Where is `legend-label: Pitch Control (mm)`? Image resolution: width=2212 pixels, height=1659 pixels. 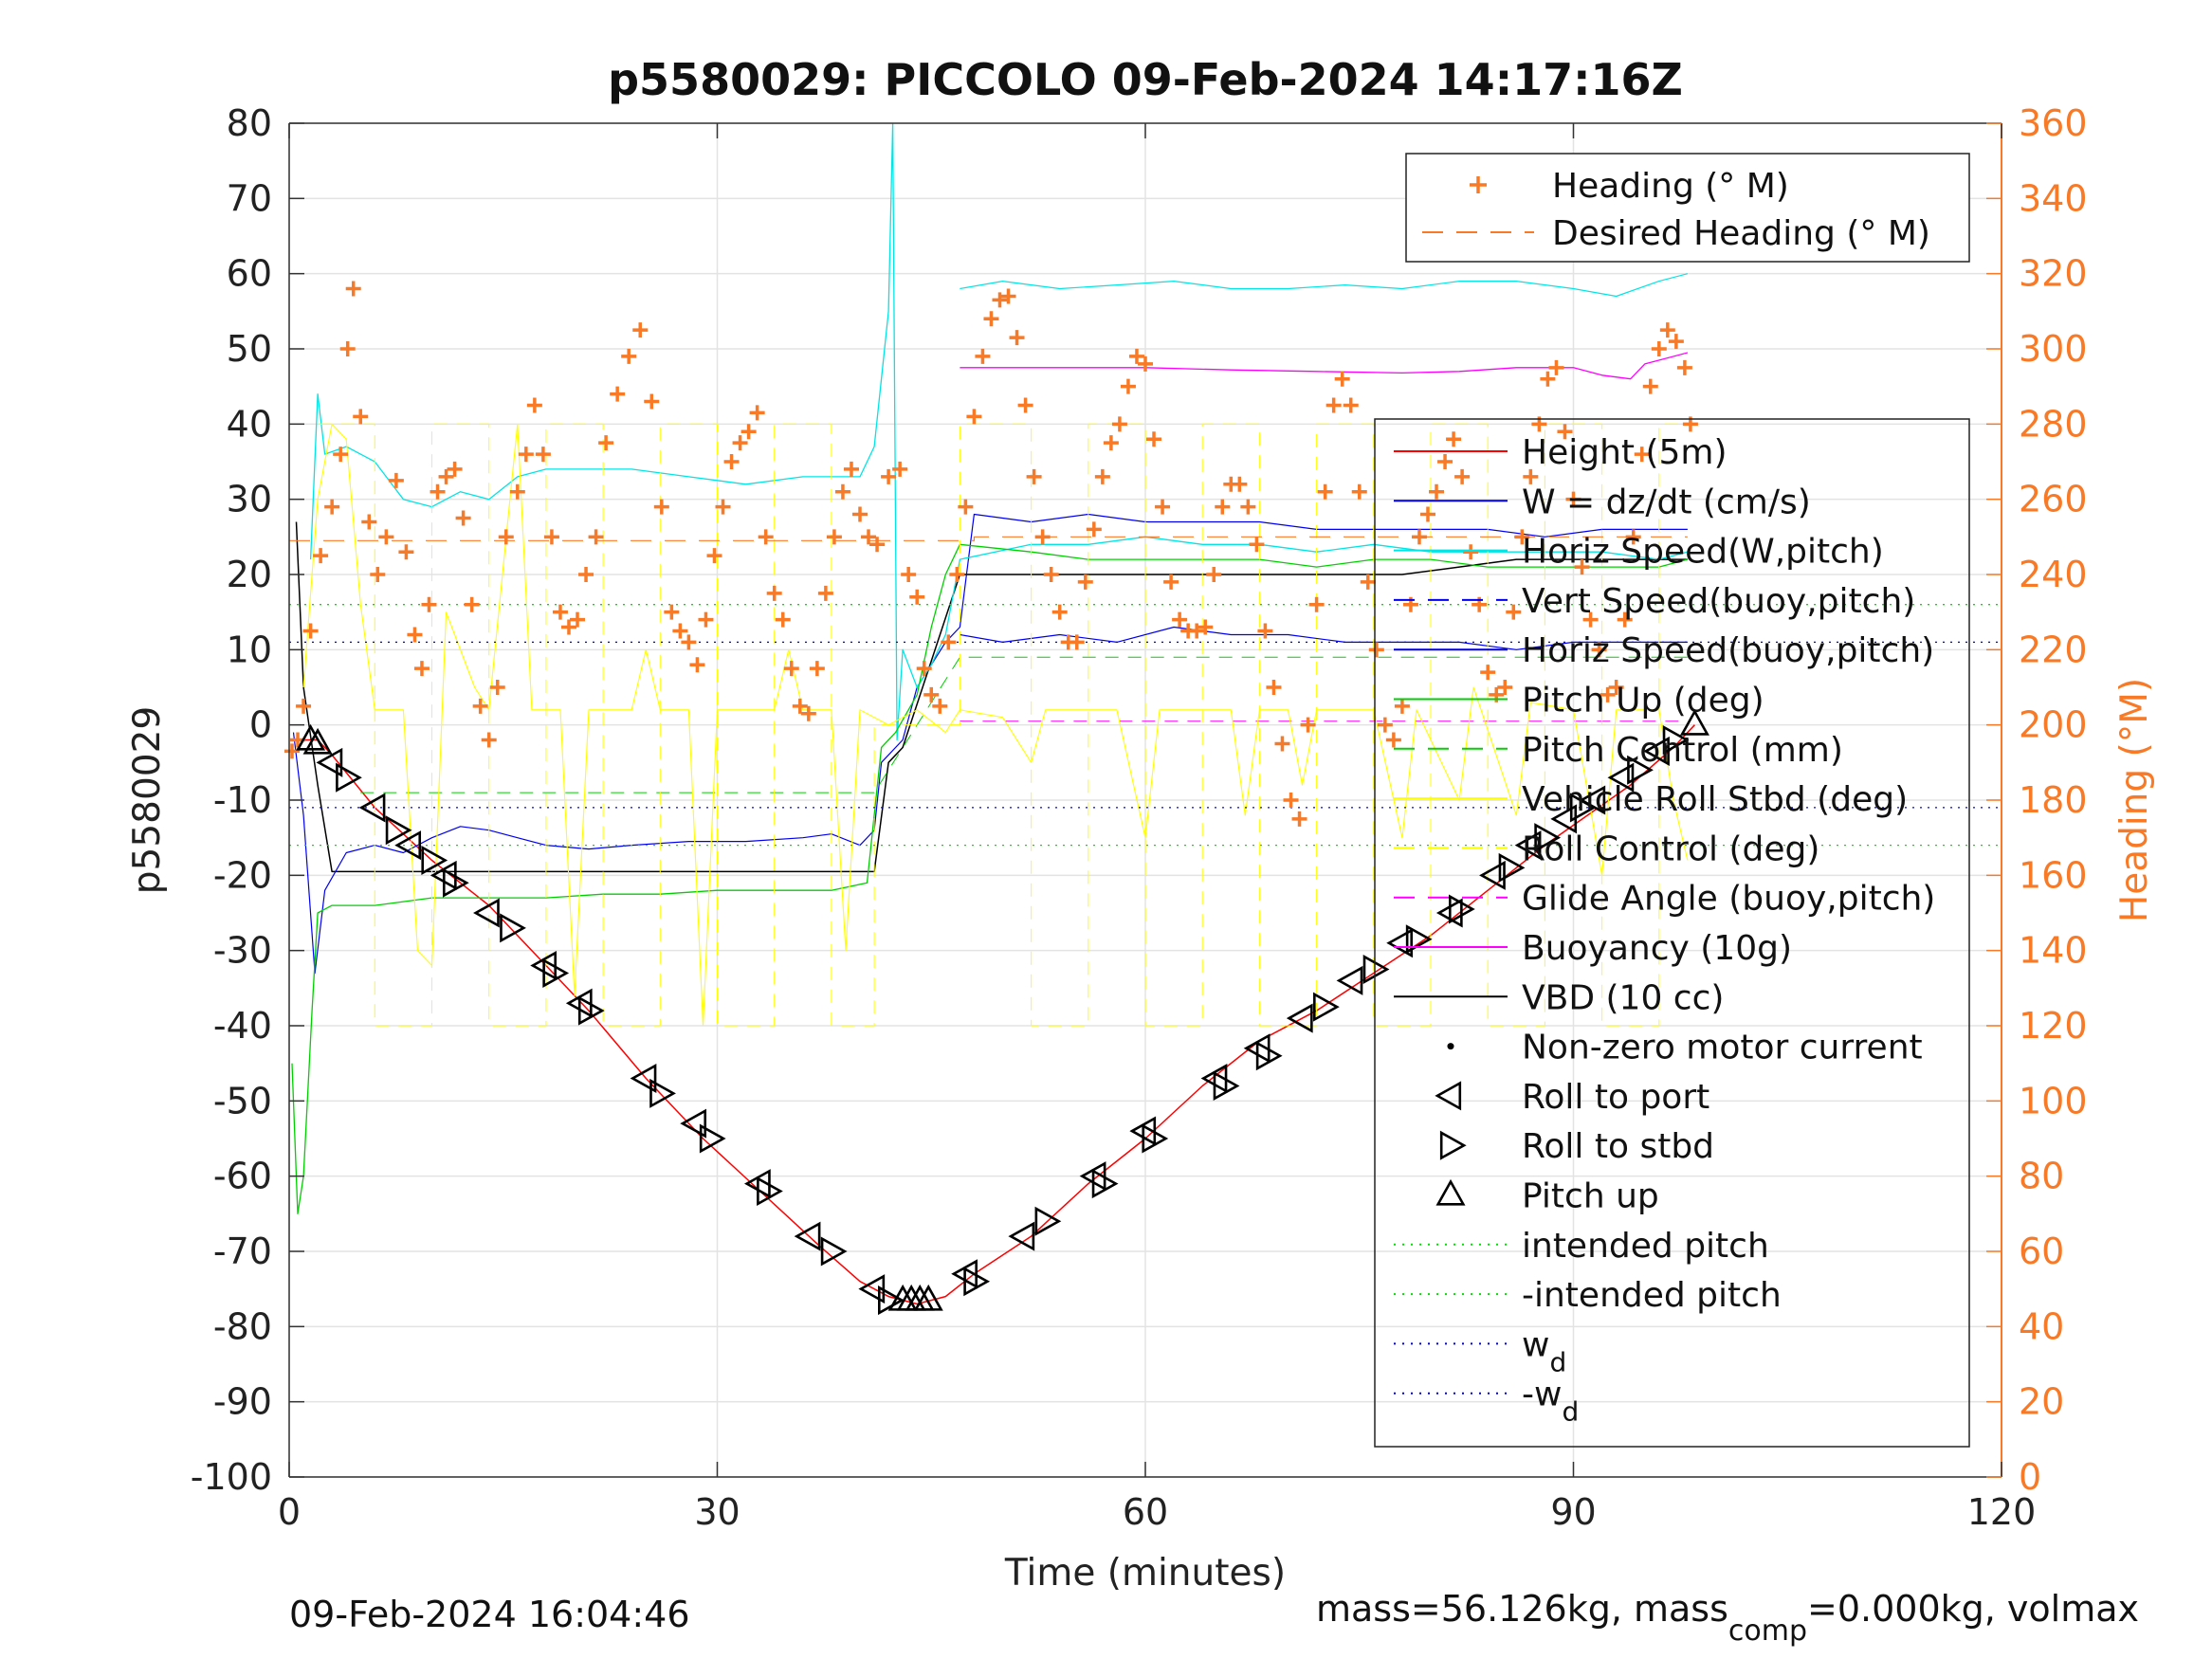 legend-label: Pitch Control (mm) is located at coordinates (1682, 750).